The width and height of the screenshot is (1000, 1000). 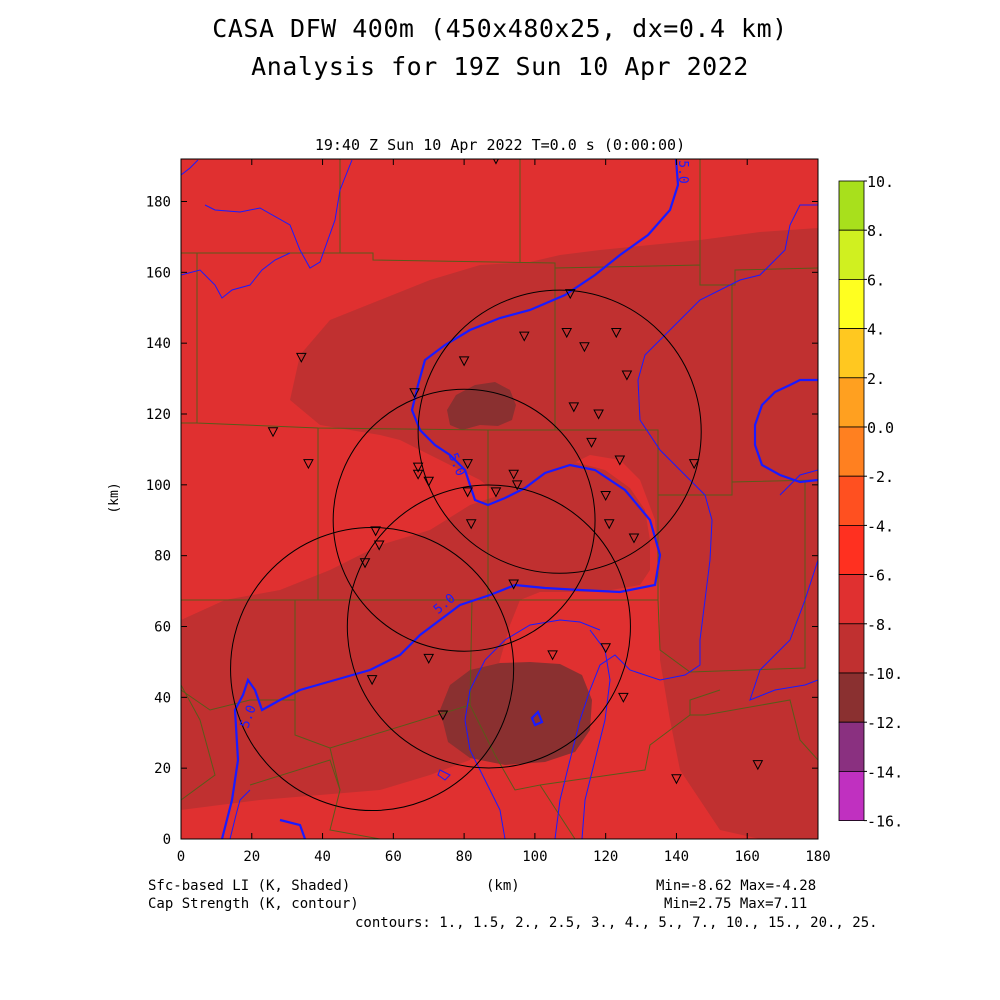 What do you see at coordinates (605, 857) in the screenshot?
I see `x-tick-label: 120` at bounding box center [605, 857].